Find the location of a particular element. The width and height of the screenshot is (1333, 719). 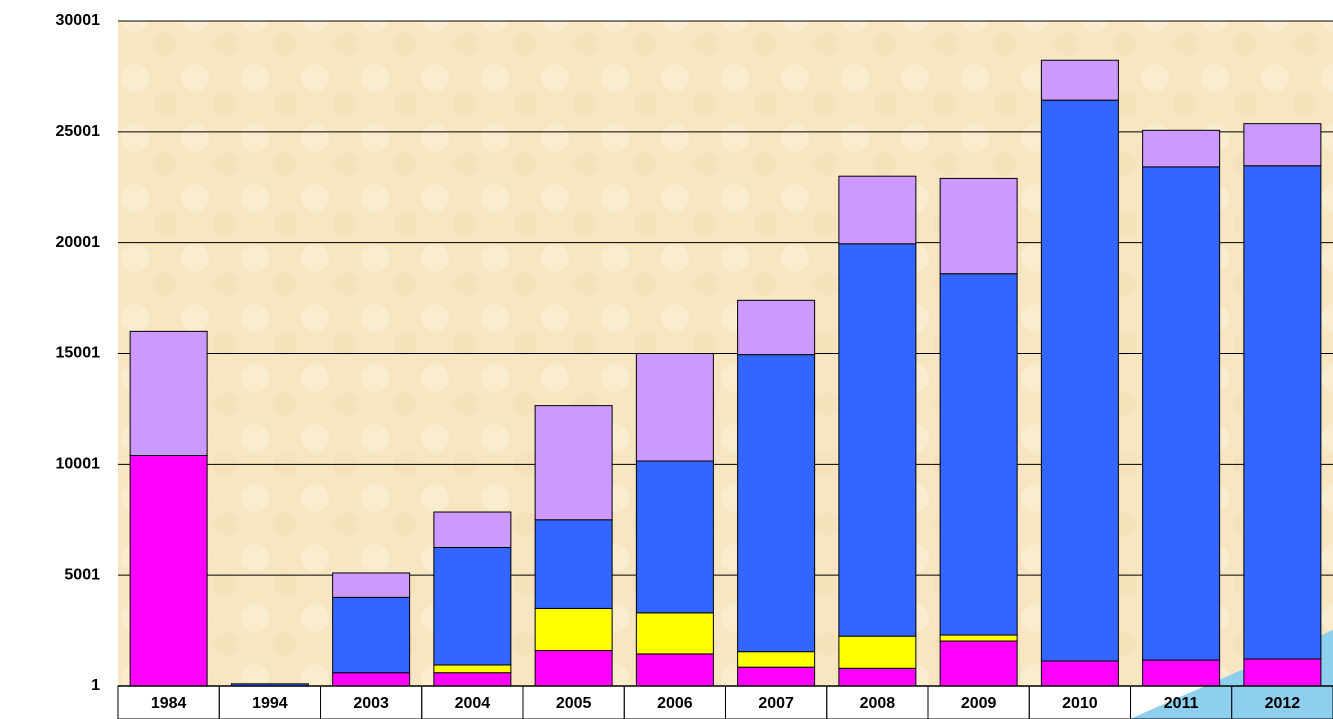

x-tick-label: 2003 is located at coordinates (371, 703).